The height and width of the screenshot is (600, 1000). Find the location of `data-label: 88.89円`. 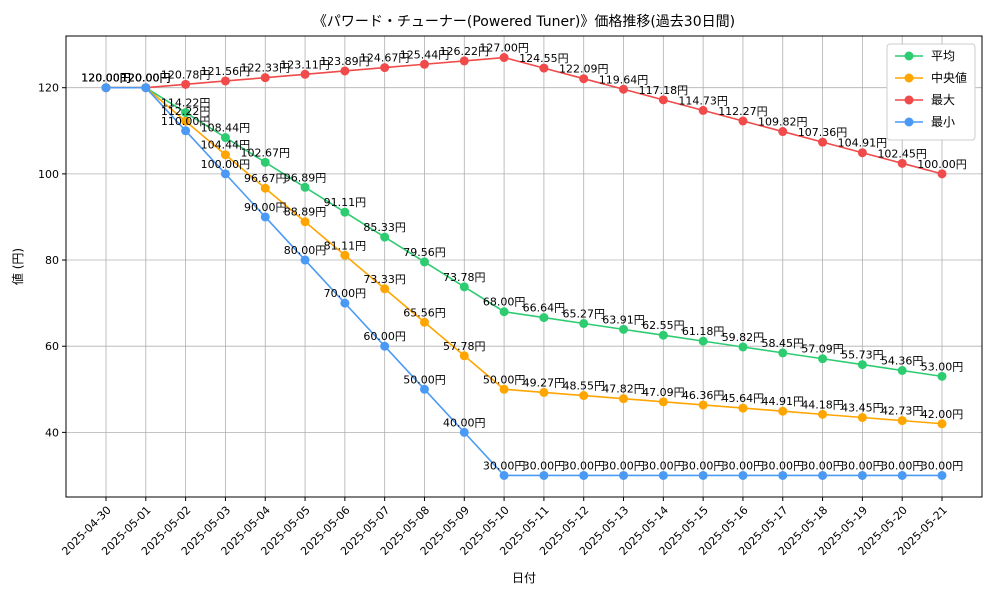

data-label: 88.89円 is located at coordinates (305, 212).